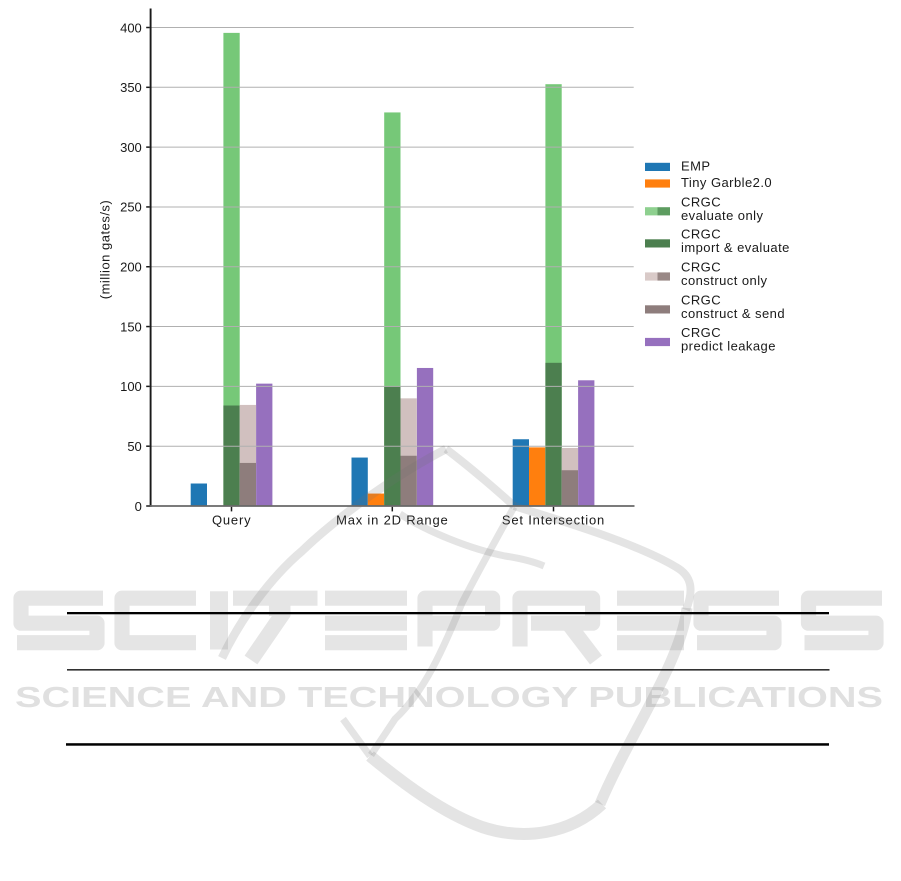 The width and height of the screenshot is (901, 881). Describe the element at coordinates (131, 267) in the screenshot. I see `svg-text: 200` at that location.